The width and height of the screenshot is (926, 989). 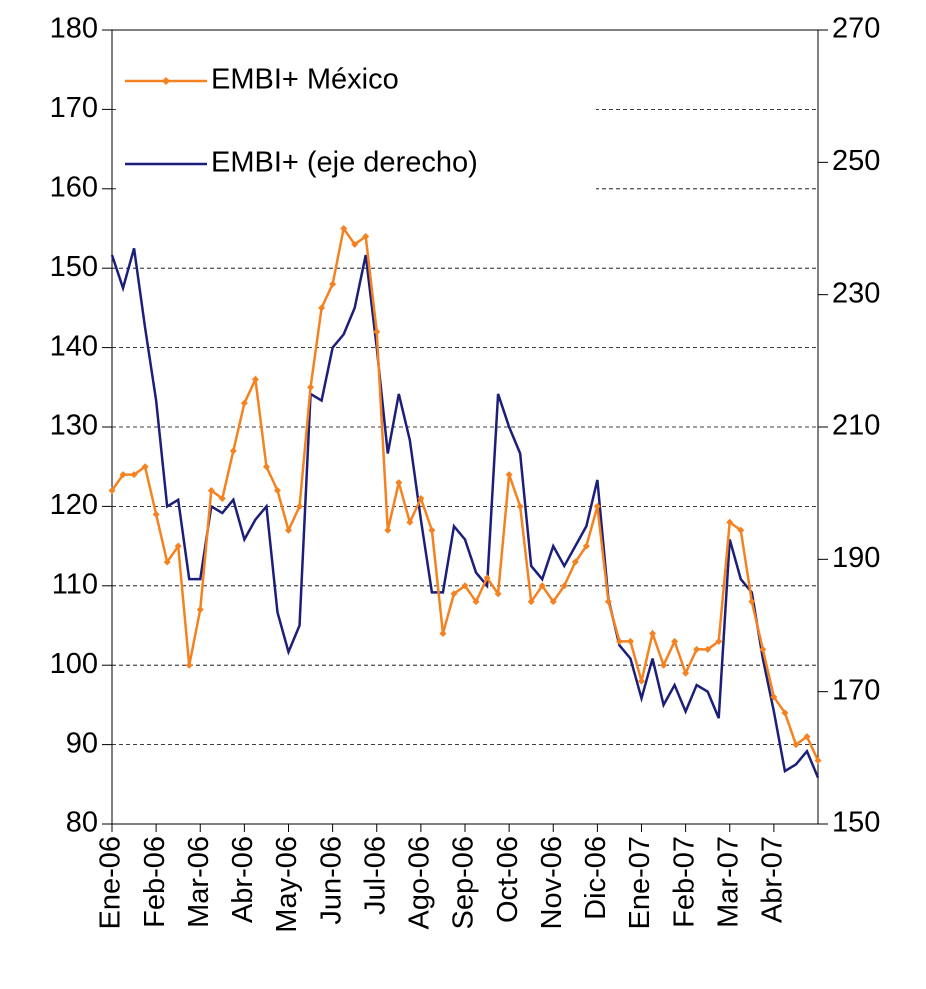 I want to click on x-tick-label: Feb-07, so click(x=684, y=882).